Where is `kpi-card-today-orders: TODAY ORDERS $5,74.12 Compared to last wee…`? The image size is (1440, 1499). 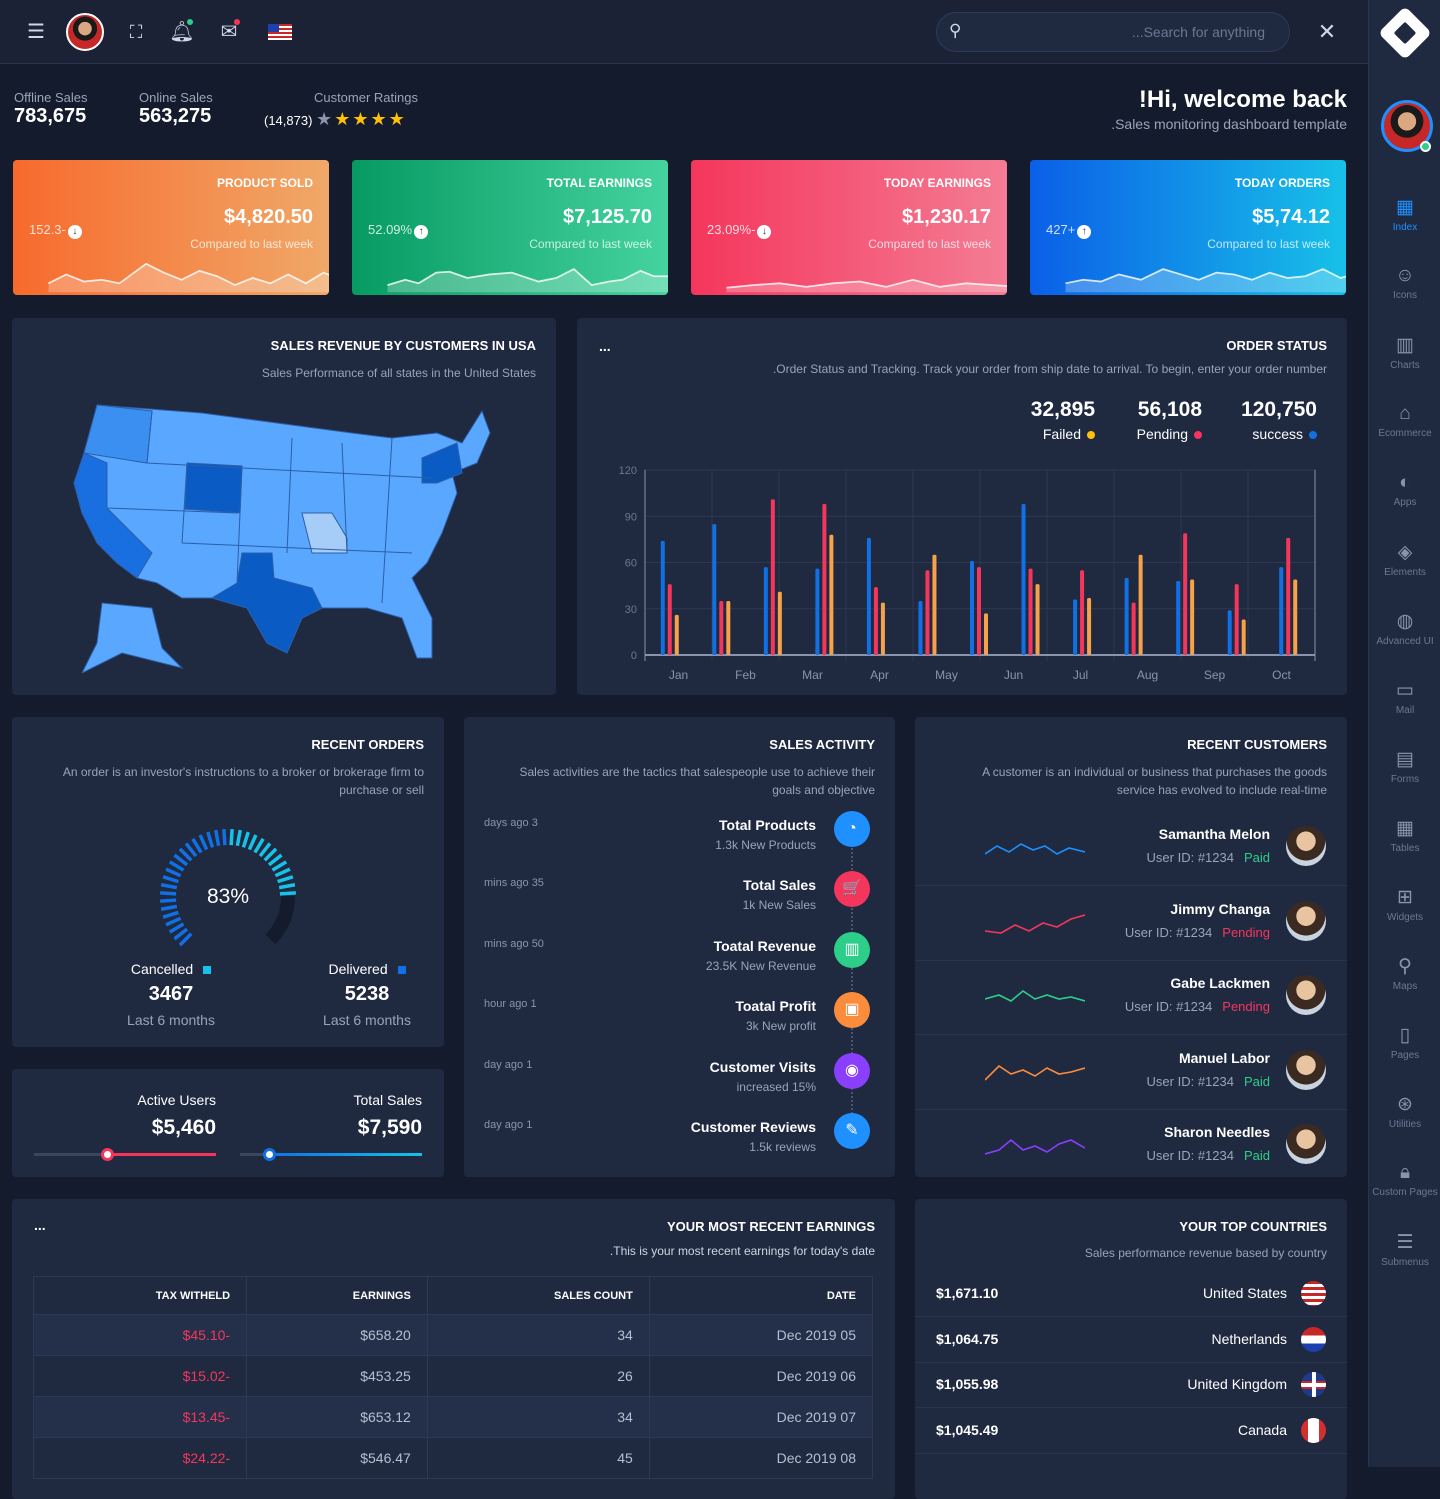 kpi-card-today-orders: TODAY ORDERS $5,74.12 Compared to last wee… is located at coordinates (1188, 227).